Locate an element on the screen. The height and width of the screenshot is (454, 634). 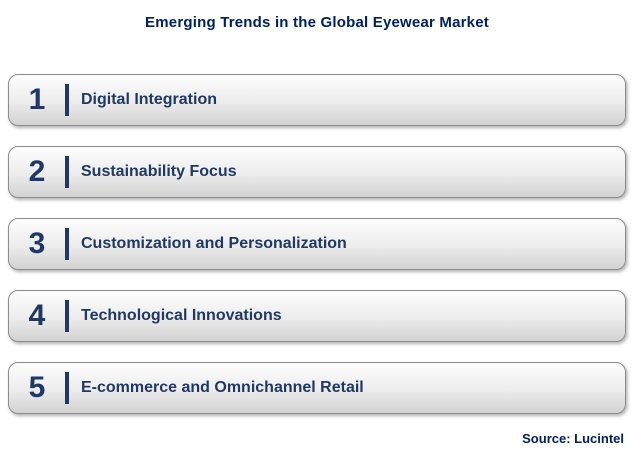
trend-label: Digital Integration is located at coordinates (149, 99).